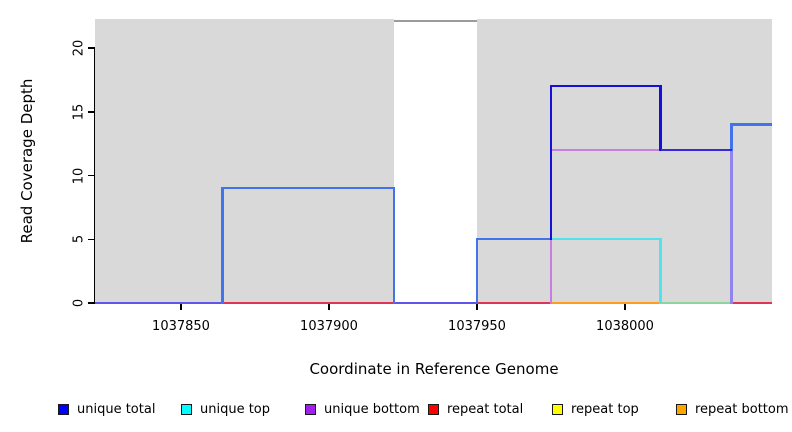 The image size is (792, 432). I want to click on x-tick-label: 1037900, so click(329, 326).